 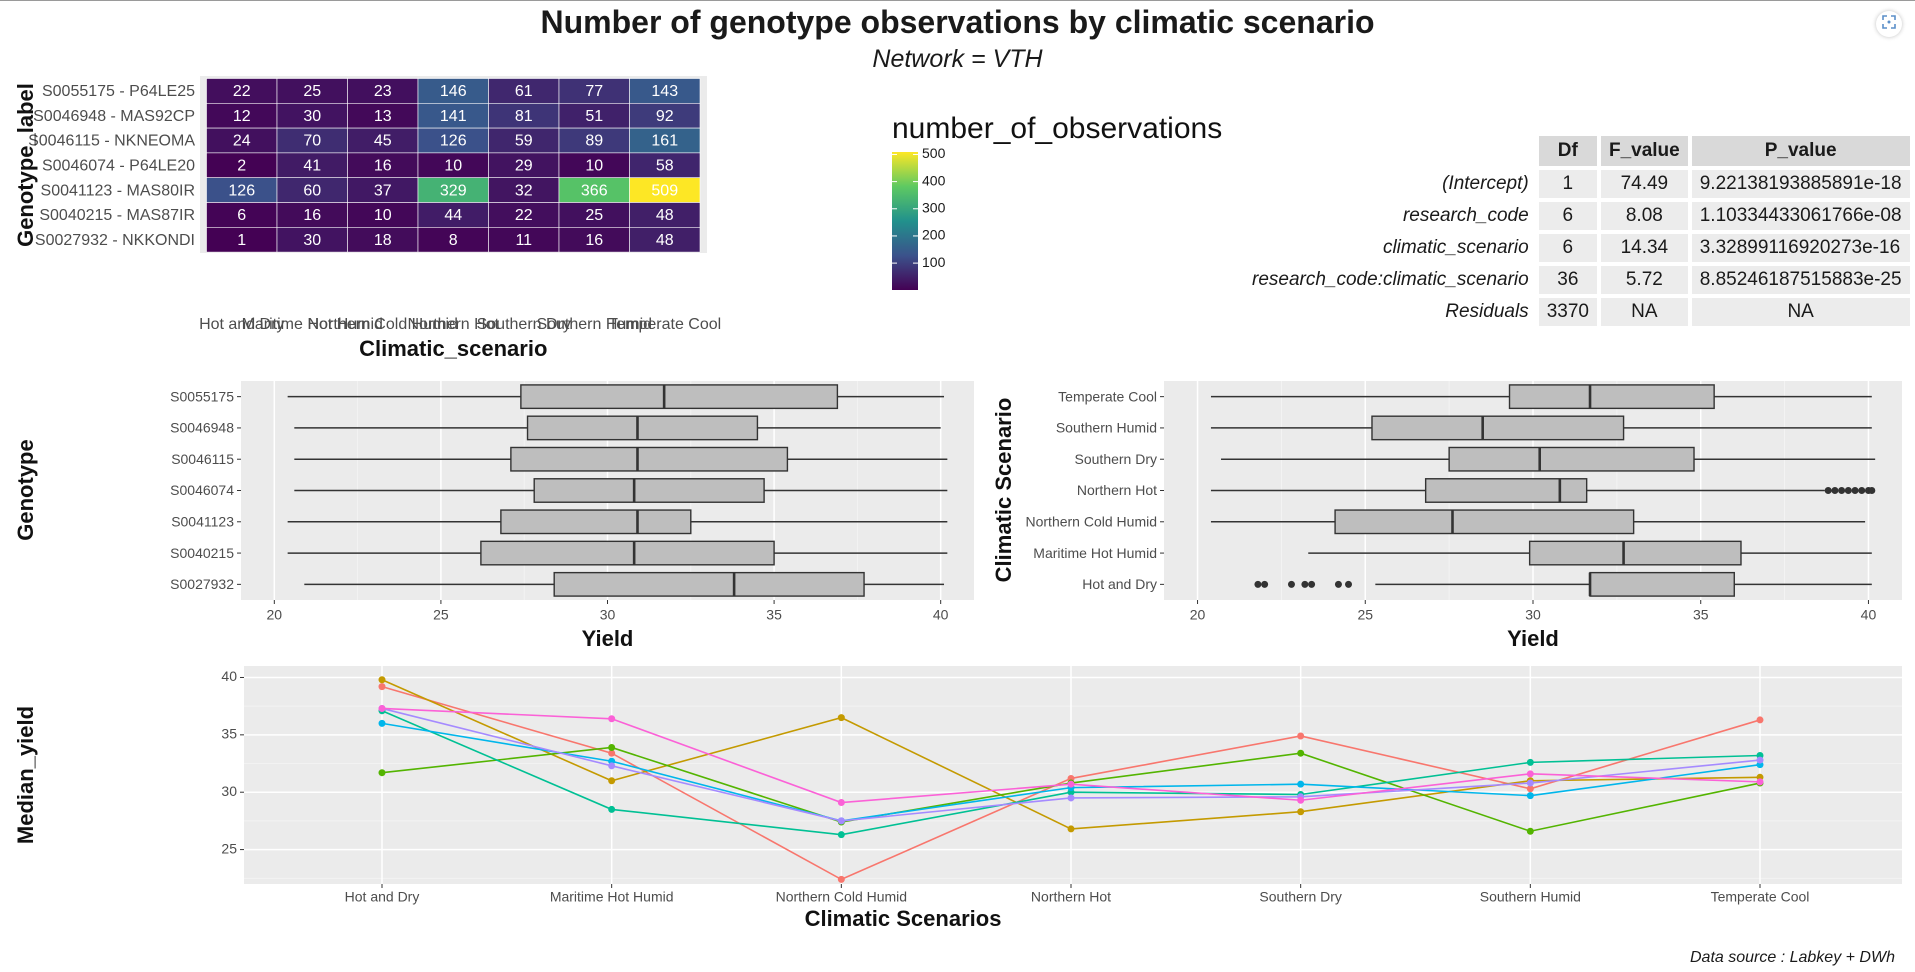 I want to click on anova-row: Residuals 3370 NA NA, so click(x=1577, y=312).